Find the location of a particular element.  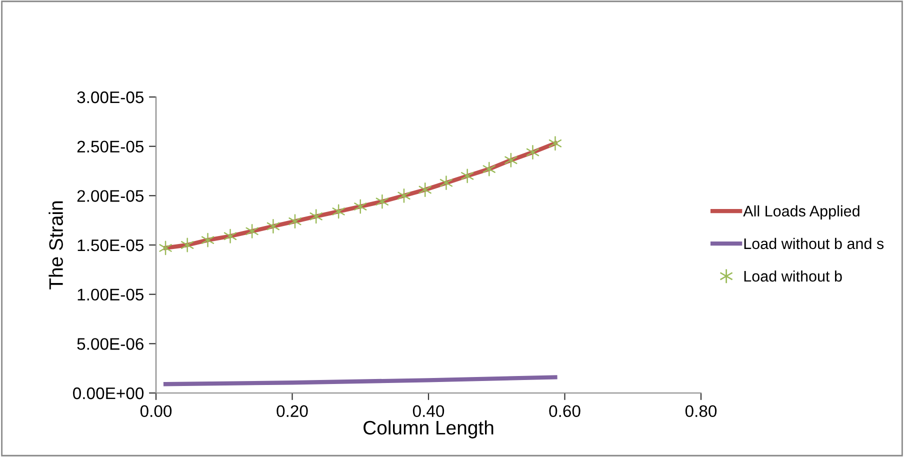

legend-label: Load without b is located at coordinates (793, 276).